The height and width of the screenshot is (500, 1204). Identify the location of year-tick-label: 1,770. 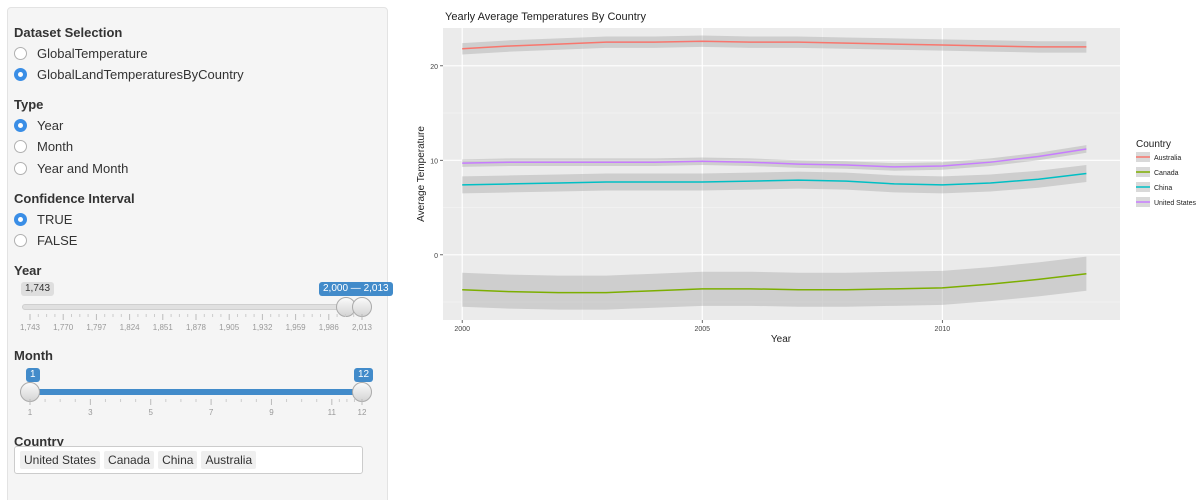
(63, 327).